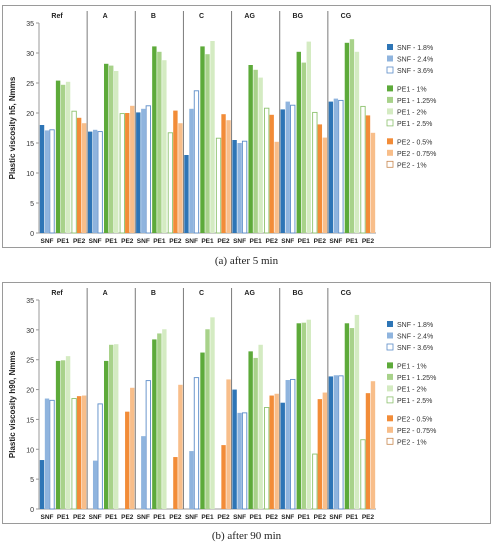 The image size is (493, 550). Describe the element at coordinates (246, 536) in the screenshot. I see `chart-caption-90min: (b) after 90 min` at that location.